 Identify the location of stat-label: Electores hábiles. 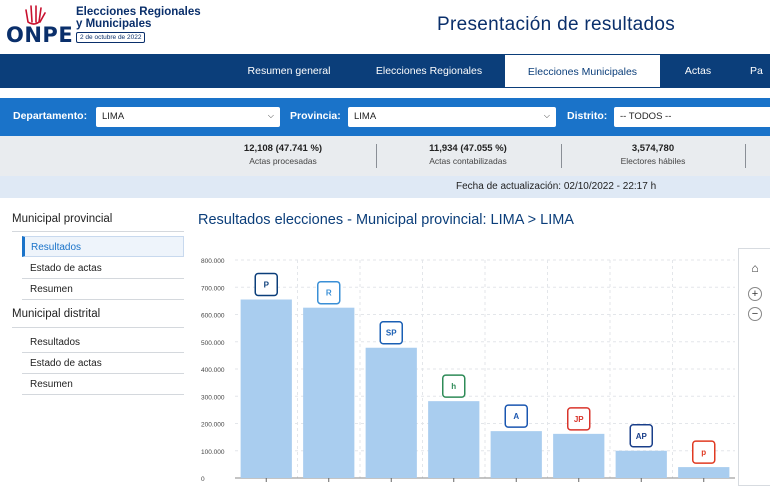
(653, 161).